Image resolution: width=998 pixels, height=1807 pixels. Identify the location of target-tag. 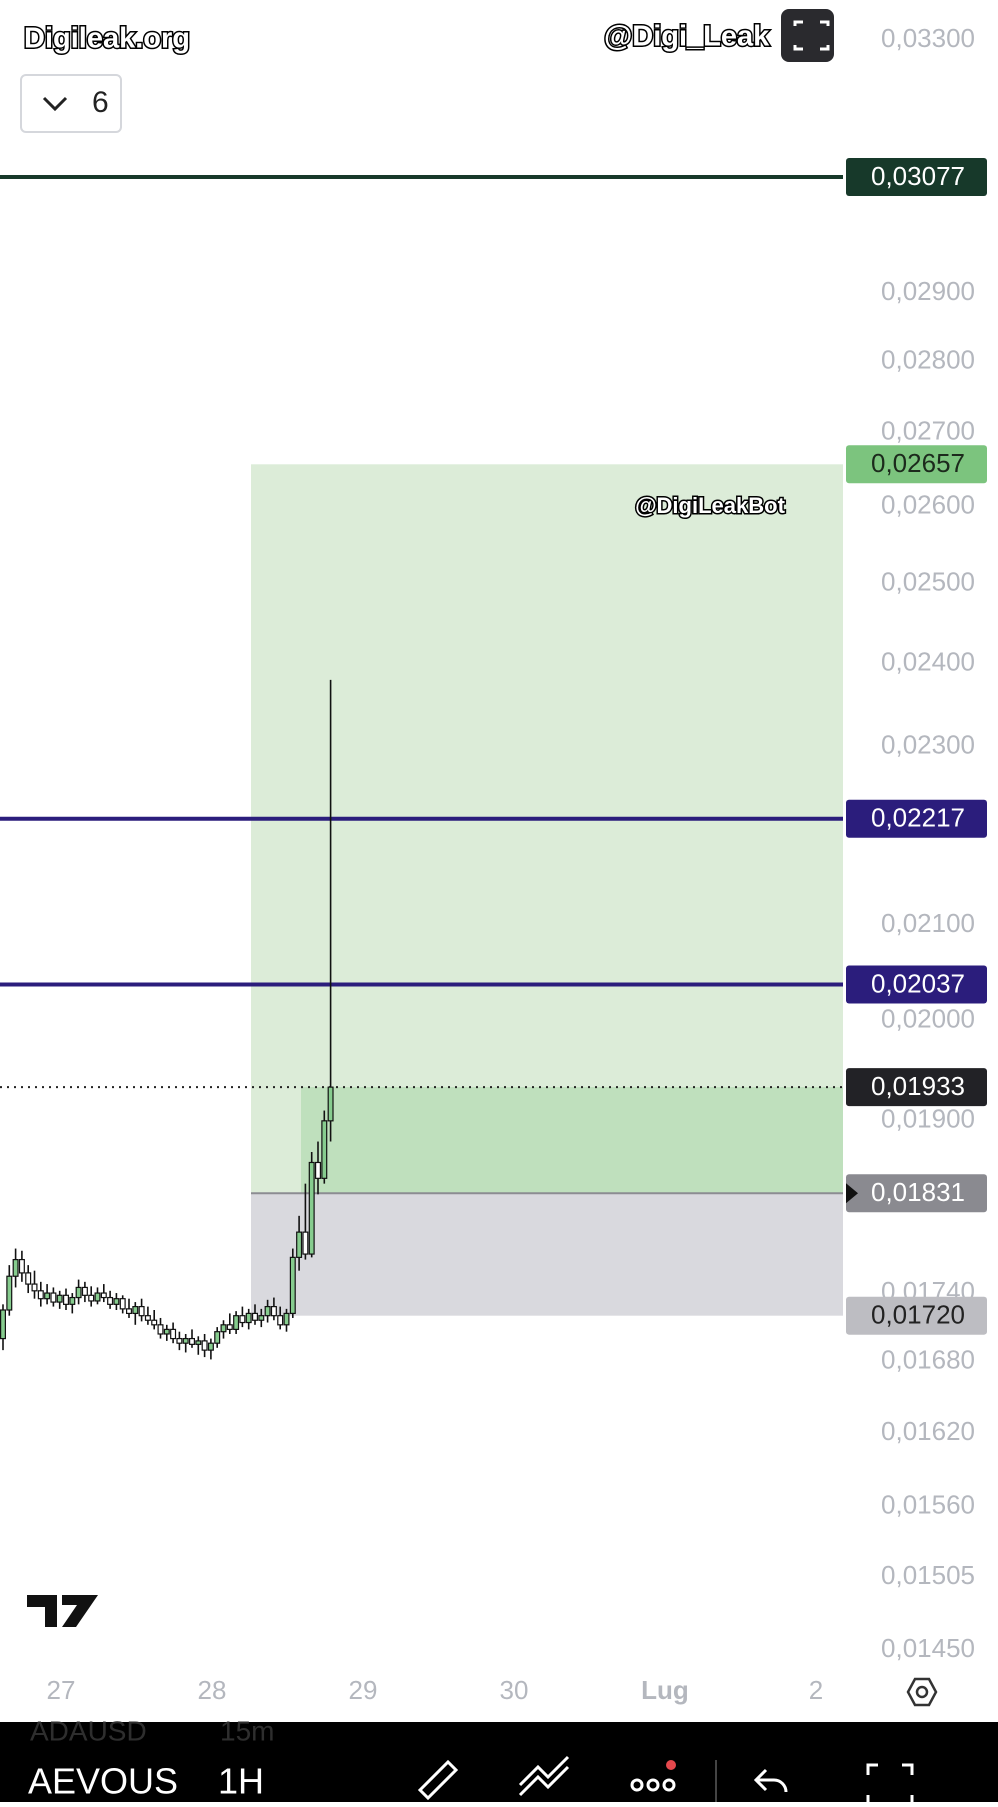
(916, 464).